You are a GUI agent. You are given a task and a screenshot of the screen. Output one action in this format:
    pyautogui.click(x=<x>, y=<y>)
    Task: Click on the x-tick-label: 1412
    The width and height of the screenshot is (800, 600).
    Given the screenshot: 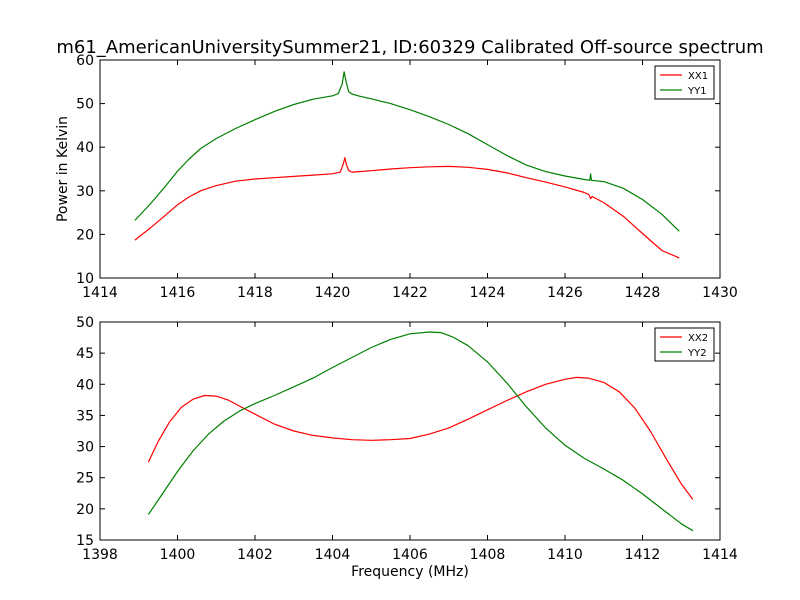 What is the action you would take?
    pyautogui.click(x=643, y=555)
    